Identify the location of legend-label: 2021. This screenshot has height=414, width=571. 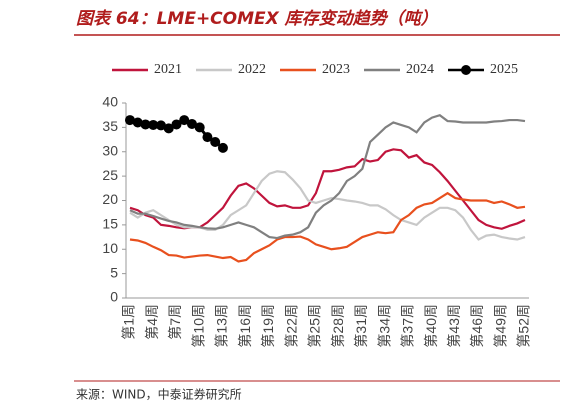
(168, 69).